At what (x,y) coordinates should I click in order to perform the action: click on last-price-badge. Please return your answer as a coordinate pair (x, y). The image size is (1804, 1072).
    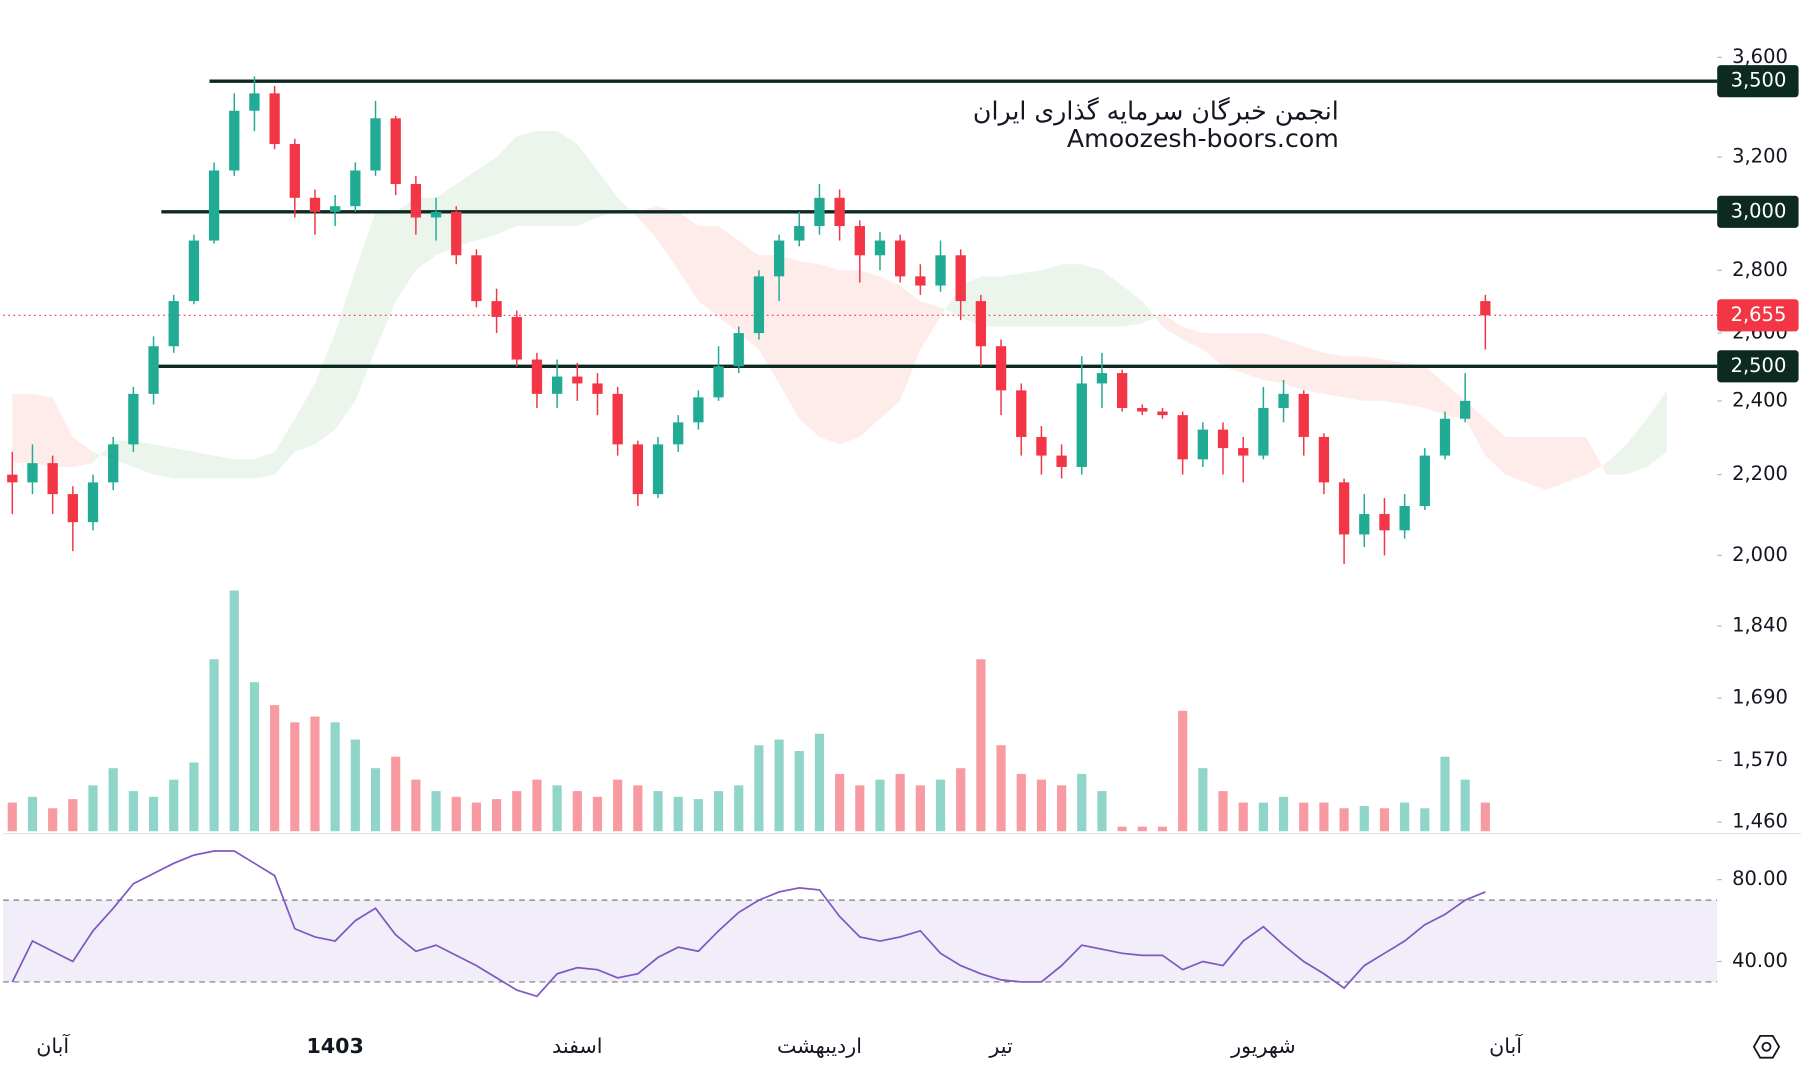
    Looking at the image, I should click on (1758, 315).